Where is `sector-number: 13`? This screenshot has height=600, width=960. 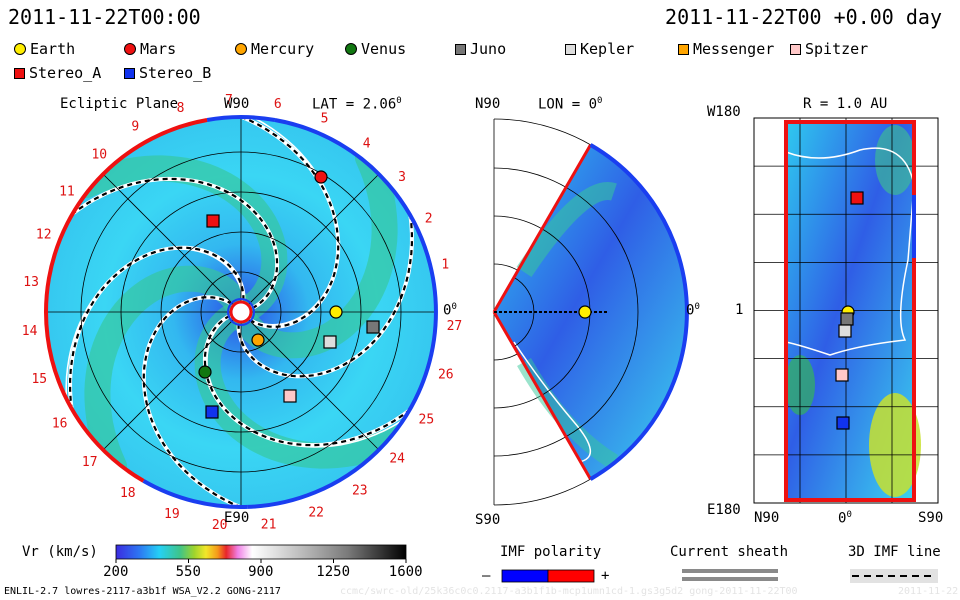 sector-number: 13 is located at coordinates (31, 282).